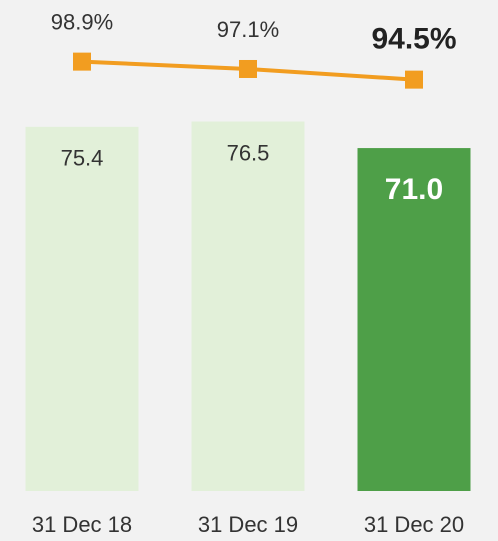 This screenshot has width=498, height=541. What do you see at coordinates (413, 39) in the screenshot?
I see `line-value-label: 94.5%` at bounding box center [413, 39].